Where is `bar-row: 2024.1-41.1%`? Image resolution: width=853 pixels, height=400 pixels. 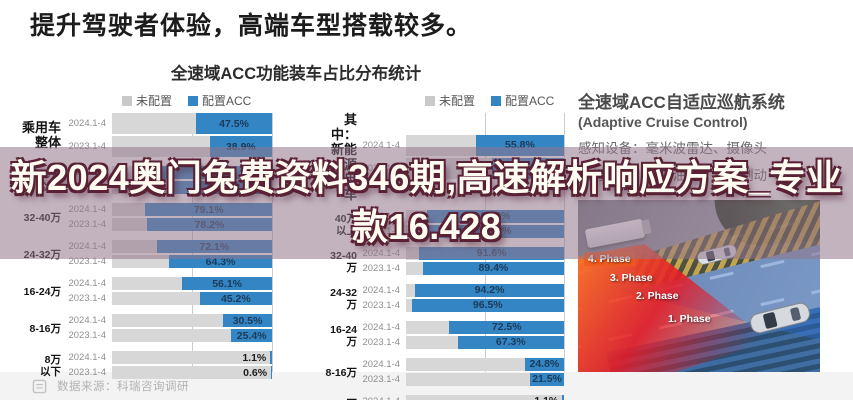
bar-row: 2024.1-41.1% is located at coordinates (463, 397).